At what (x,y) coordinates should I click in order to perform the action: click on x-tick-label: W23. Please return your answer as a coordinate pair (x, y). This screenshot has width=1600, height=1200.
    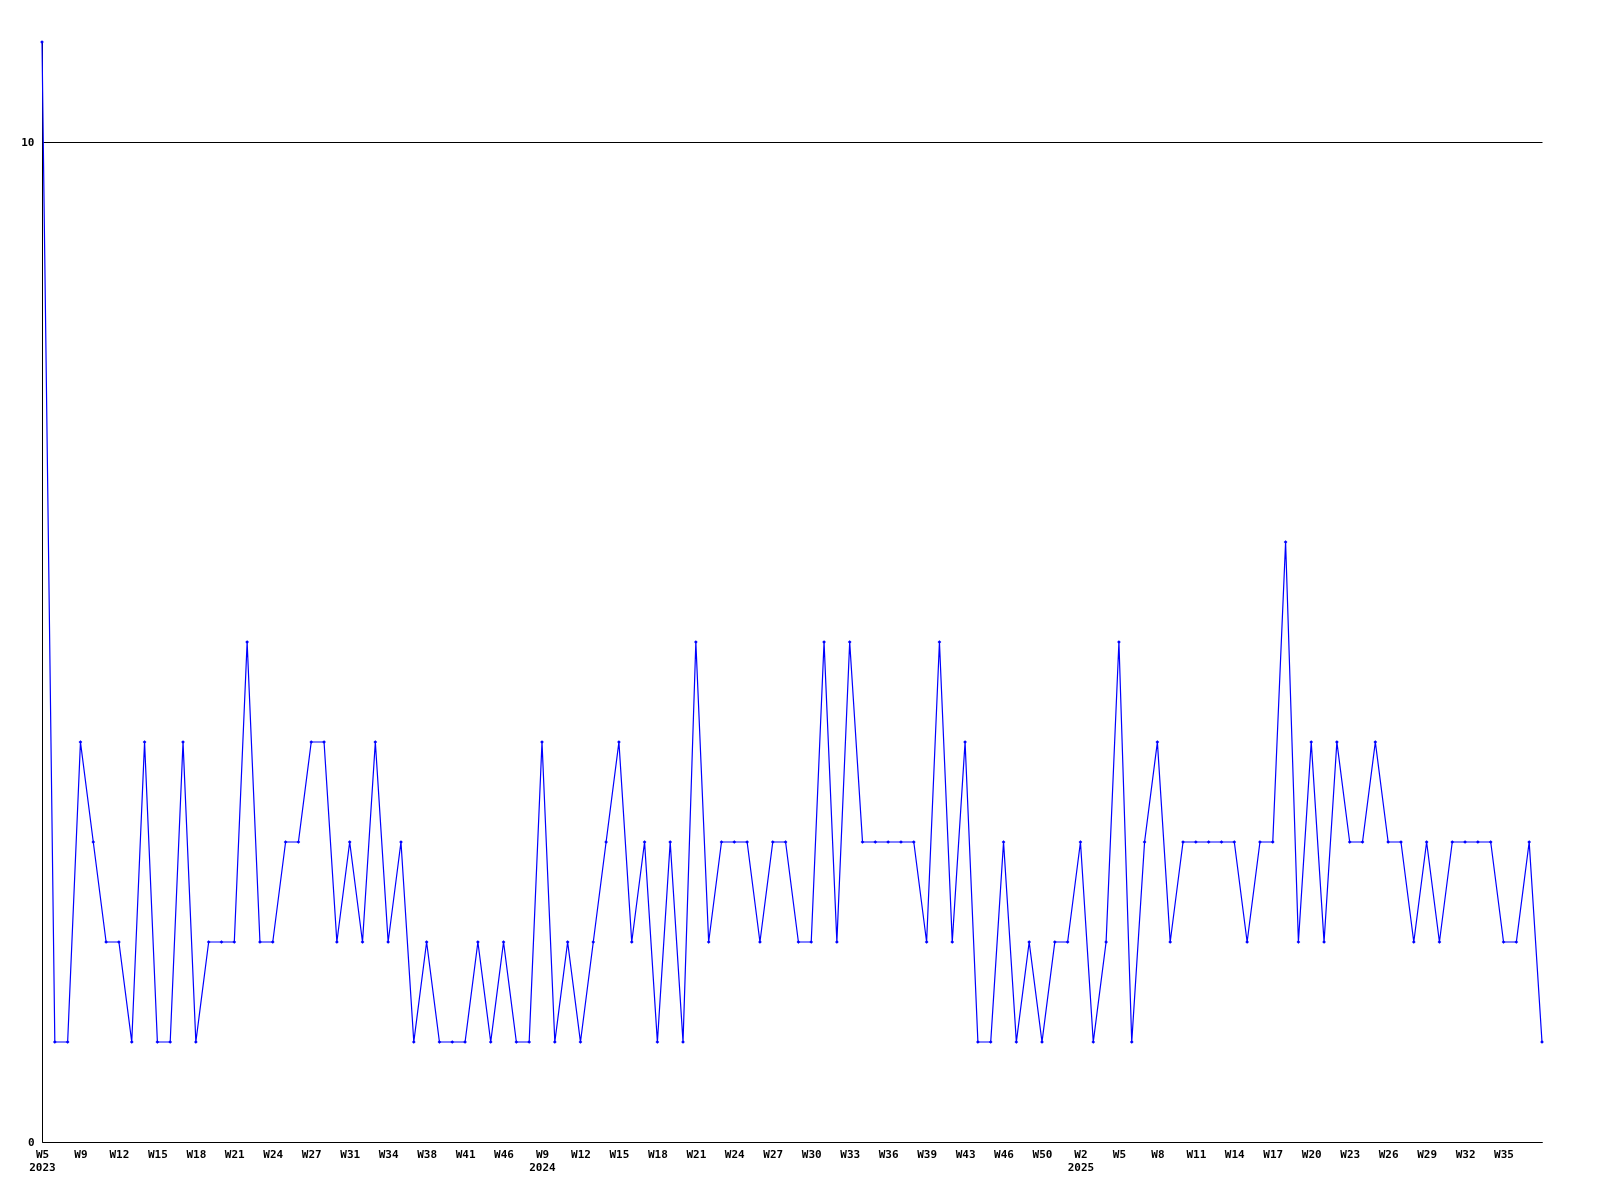
    Looking at the image, I should click on (1350, 1154).